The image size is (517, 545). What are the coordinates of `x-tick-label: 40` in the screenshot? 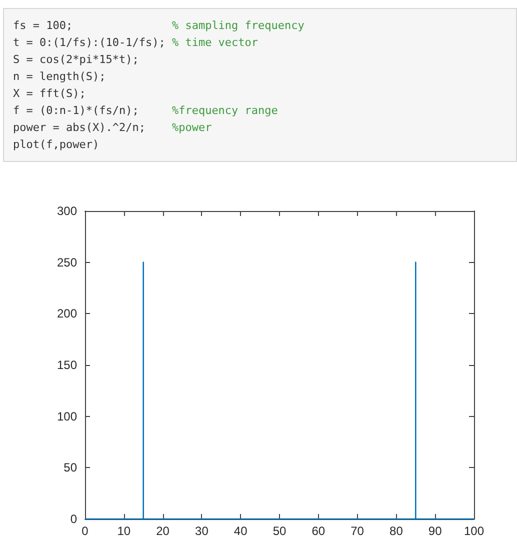 It's located at (241, 531).